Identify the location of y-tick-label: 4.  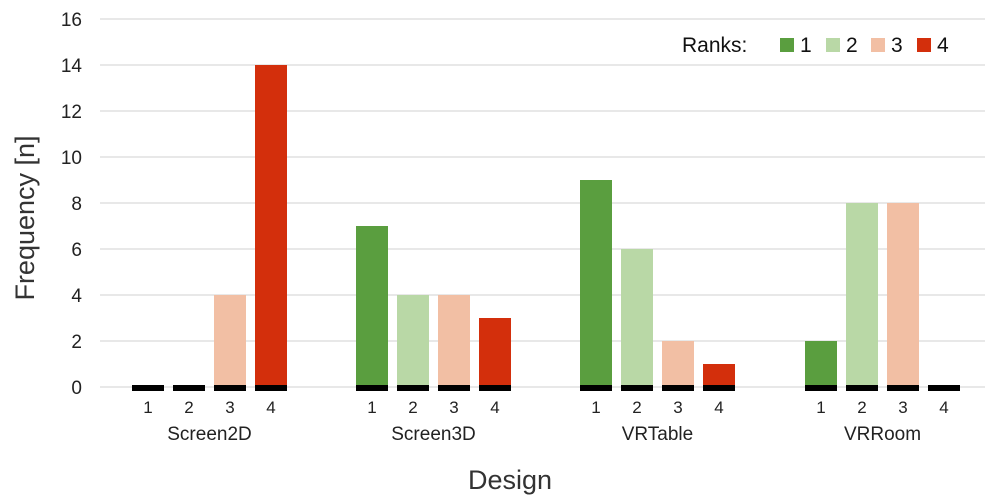
(76, 296).